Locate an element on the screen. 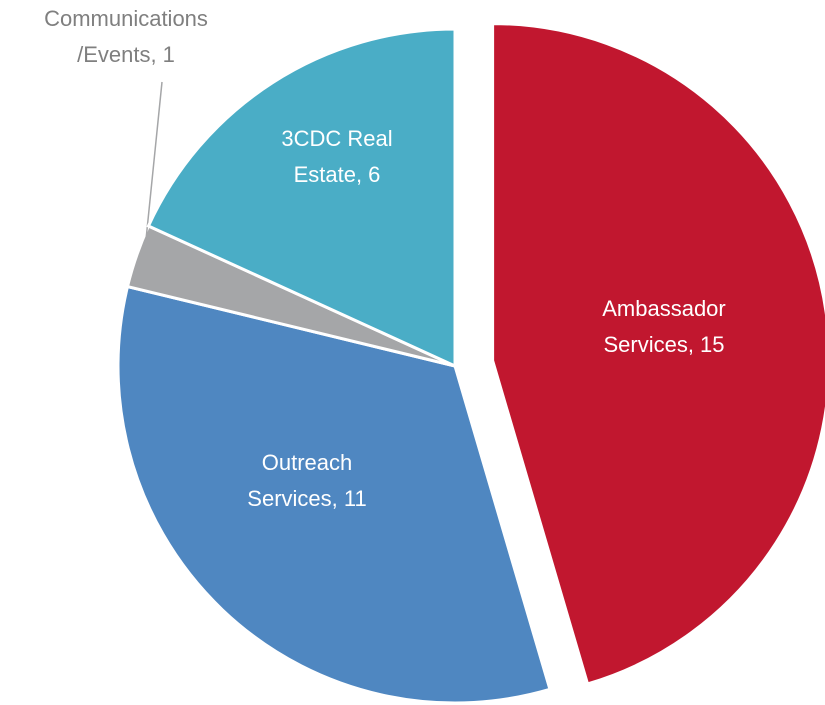 The height and width of the screenshot is (705, 825). data-label-line: Estate, 6 is located at coordinates (337, 174).